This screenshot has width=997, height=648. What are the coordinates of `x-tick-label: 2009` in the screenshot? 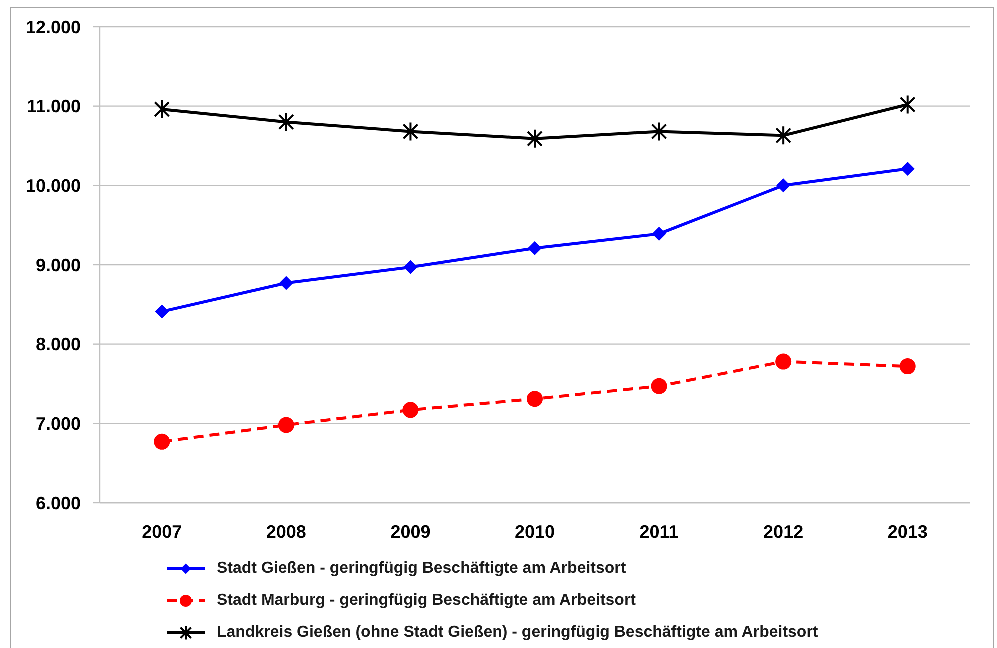 It's located at (410, 532).